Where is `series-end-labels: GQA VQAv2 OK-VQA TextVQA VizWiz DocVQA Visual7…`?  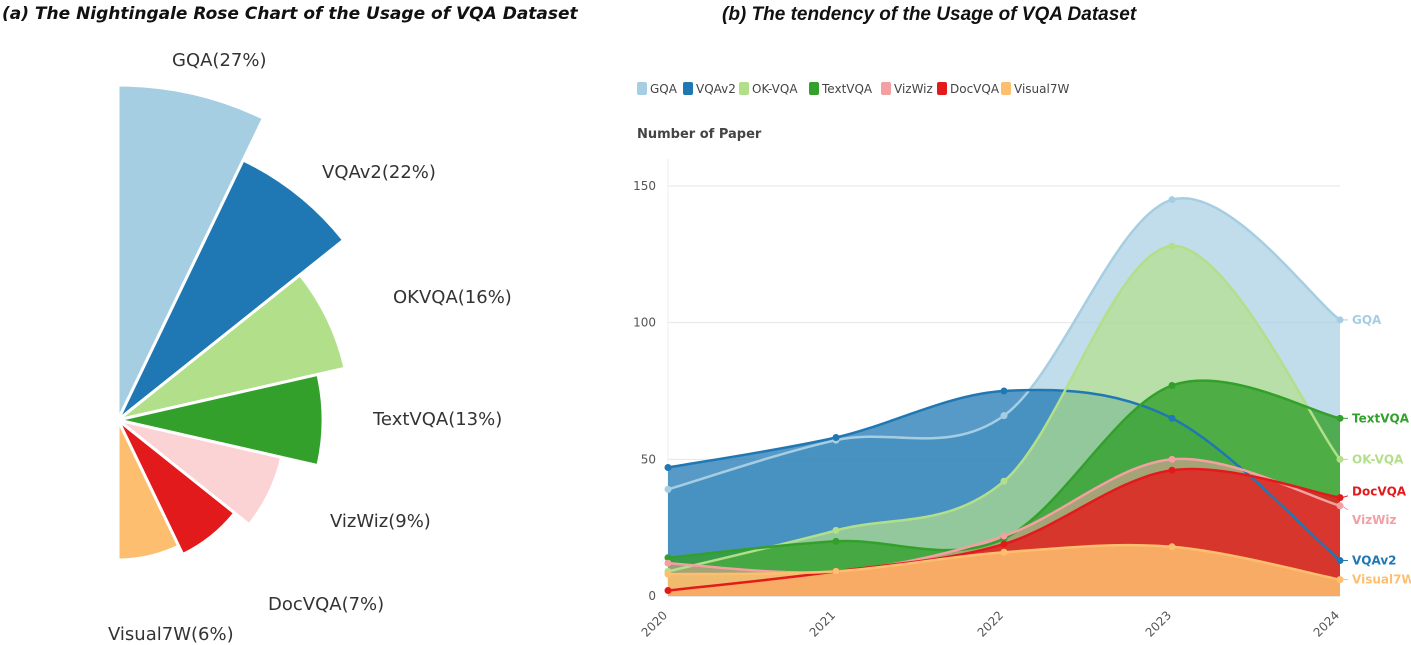
series-end-labels: GQA VQAv2 OK-VQA TextVQA VizWiz DocVQA Visual7… is located at coordinates (1376, 450).